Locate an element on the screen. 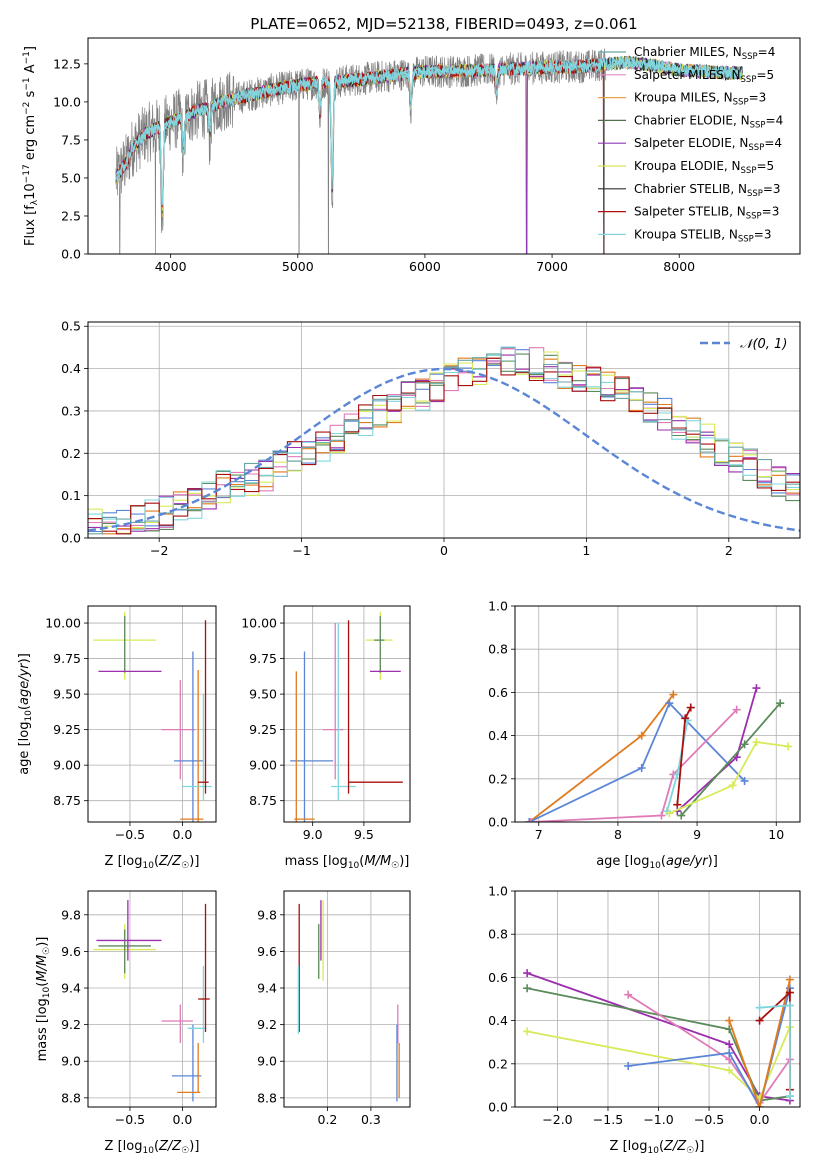 The width and height of the screenshot is (819, 1170). age-vs-mass-xlabel: mass [log10(M/M☉)] is located at coordinates (347, 862).